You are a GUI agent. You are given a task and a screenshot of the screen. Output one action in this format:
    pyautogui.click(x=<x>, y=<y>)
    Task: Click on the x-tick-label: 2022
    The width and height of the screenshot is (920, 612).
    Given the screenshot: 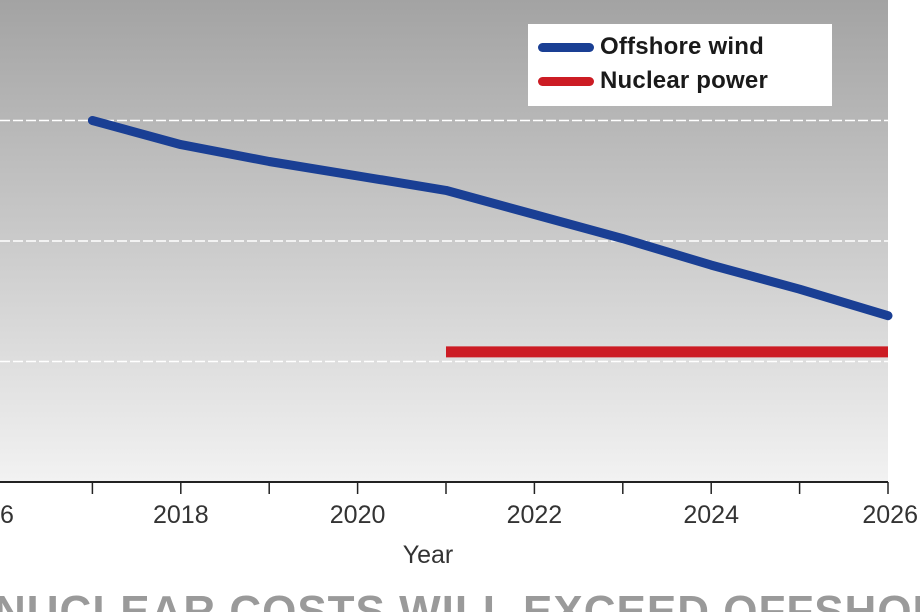 What is the action you would take?
    pyautogui.click(x=535, y=515)
    